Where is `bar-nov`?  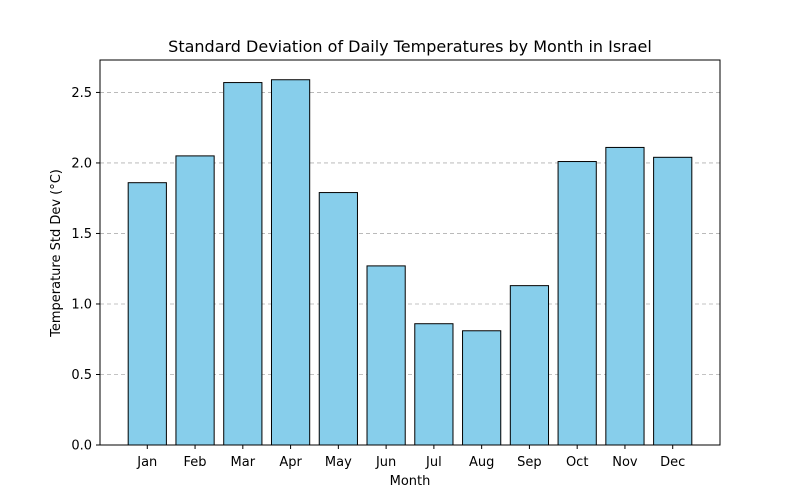 bar-nov is located at coordinates (625, 296).